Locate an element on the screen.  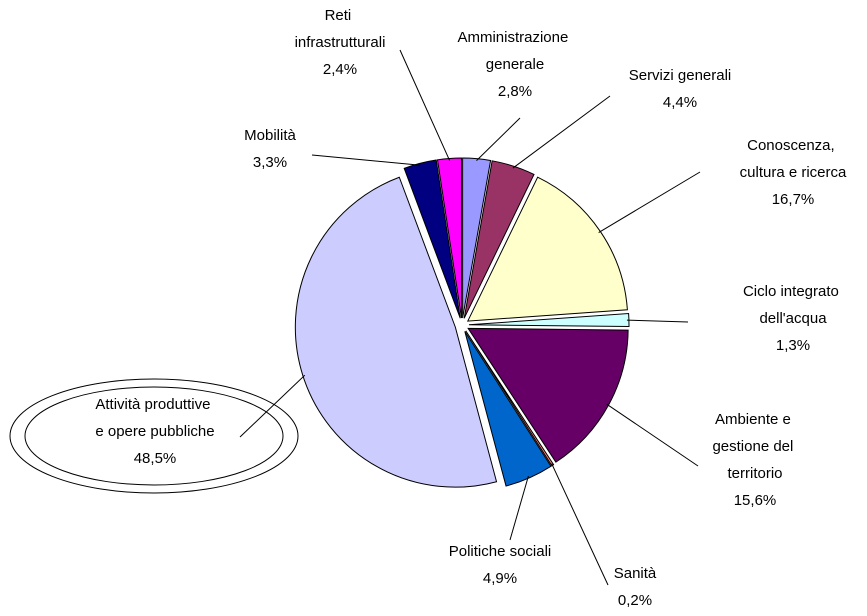
slice-value-label: 4,4% is located at coordinates (680, 102).